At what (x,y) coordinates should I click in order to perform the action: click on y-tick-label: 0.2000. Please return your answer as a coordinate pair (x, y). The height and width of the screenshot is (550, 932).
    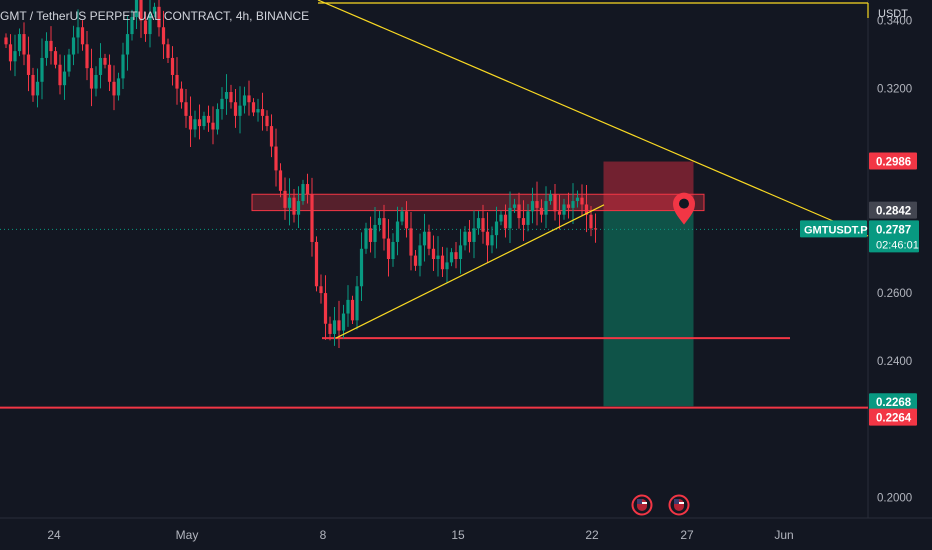
    Looking at the image, I should click on (894, 499).